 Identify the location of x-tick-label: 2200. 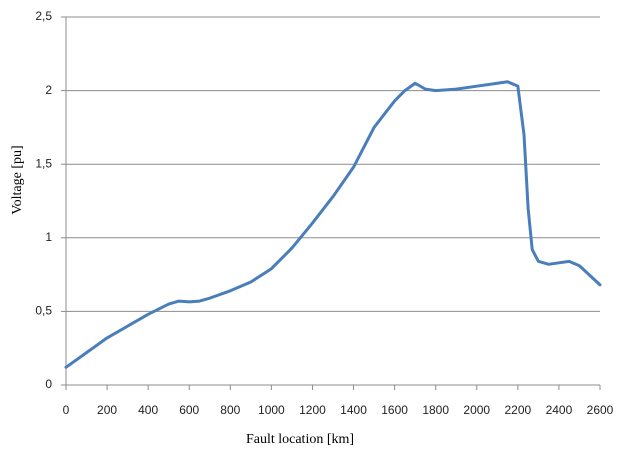
(517, 410).